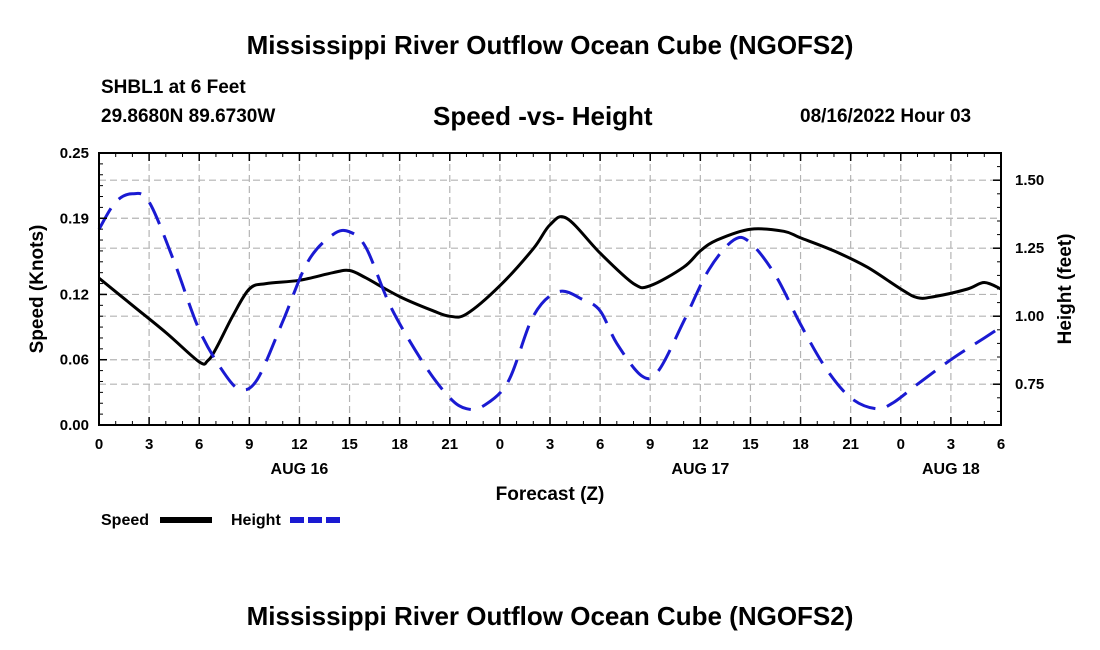 The height and width of the screenshot is (650, 1100). I want to click on y-tick-label: 0.19, so click(74, 218).